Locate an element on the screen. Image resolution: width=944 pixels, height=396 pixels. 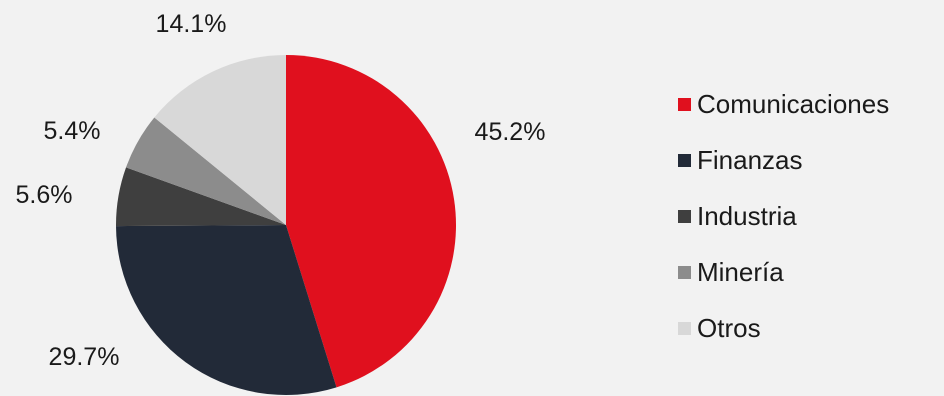
legend-item: Minería is located at coordinates (783, 272).